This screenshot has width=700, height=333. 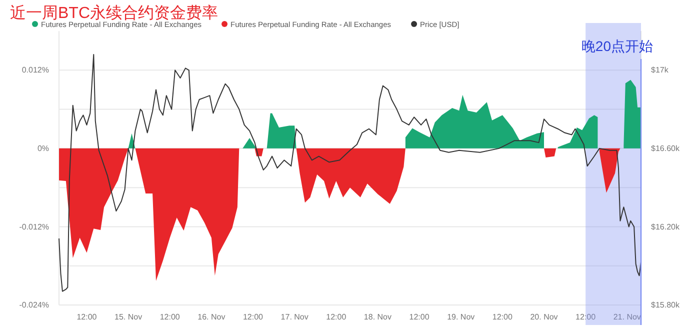 What do you see at coordinates (665, 148) in the screenshot?
I see `y2-tick-label: $16.60k` at bounding box center [665, 148].